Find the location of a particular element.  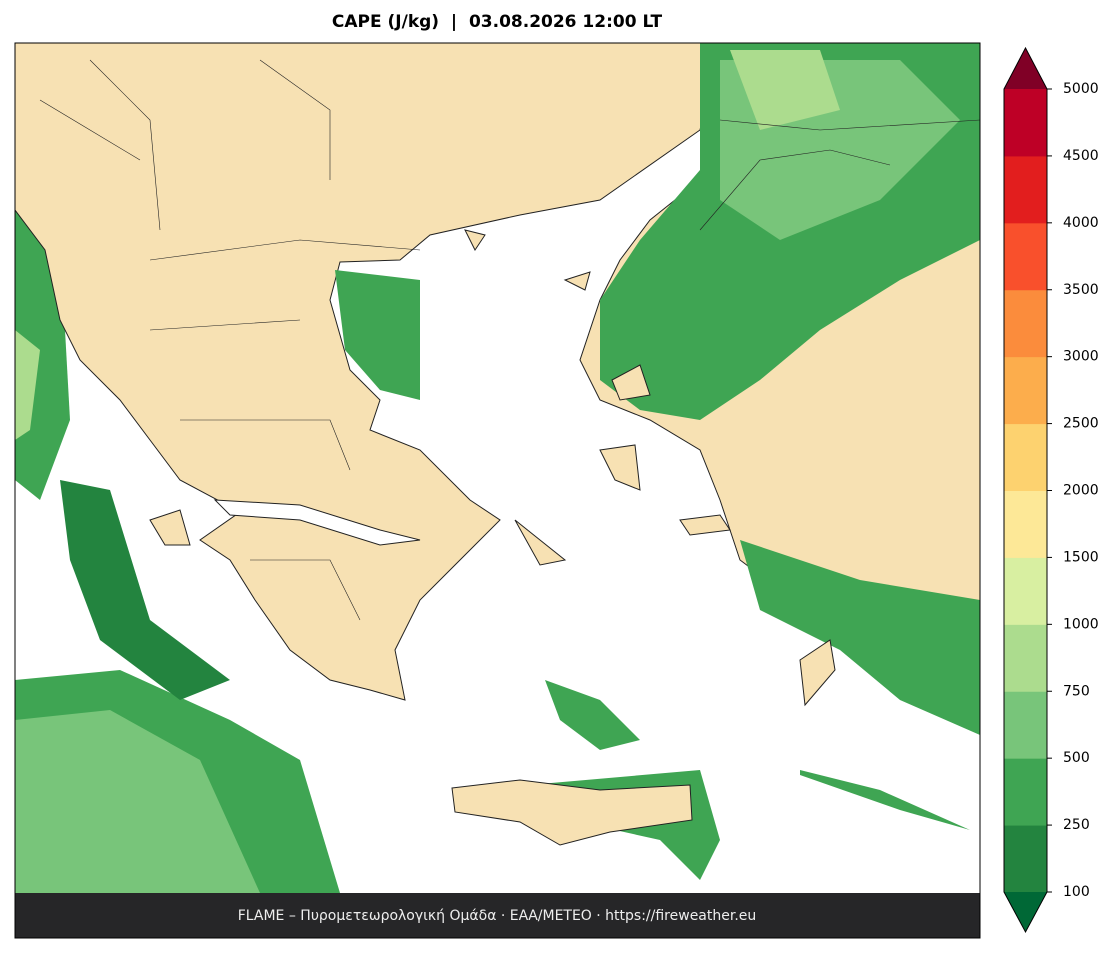

map-title: CAPE (J/kg) | 03.08.2026 12:00 LT is located at coordinates (497, 22).